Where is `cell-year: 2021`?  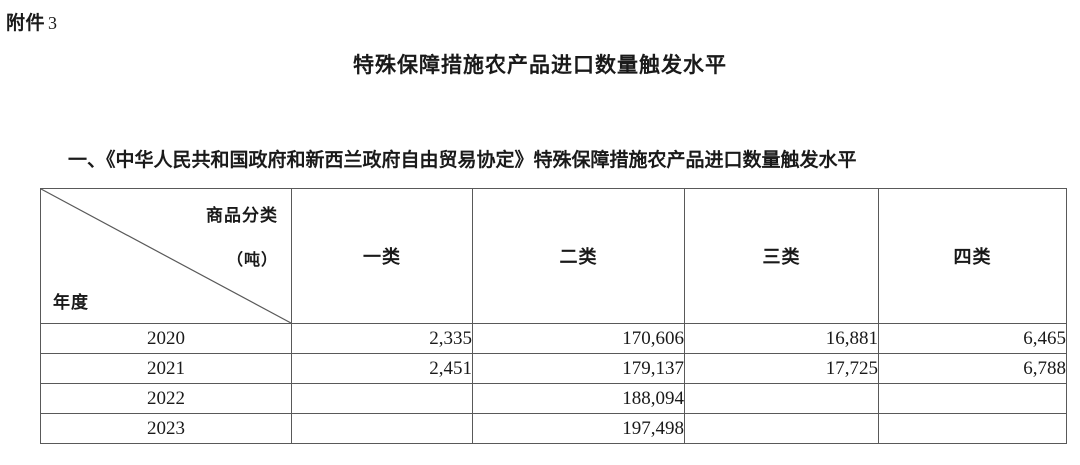 cell-year: 2021 is located at coordinates (166, 368).